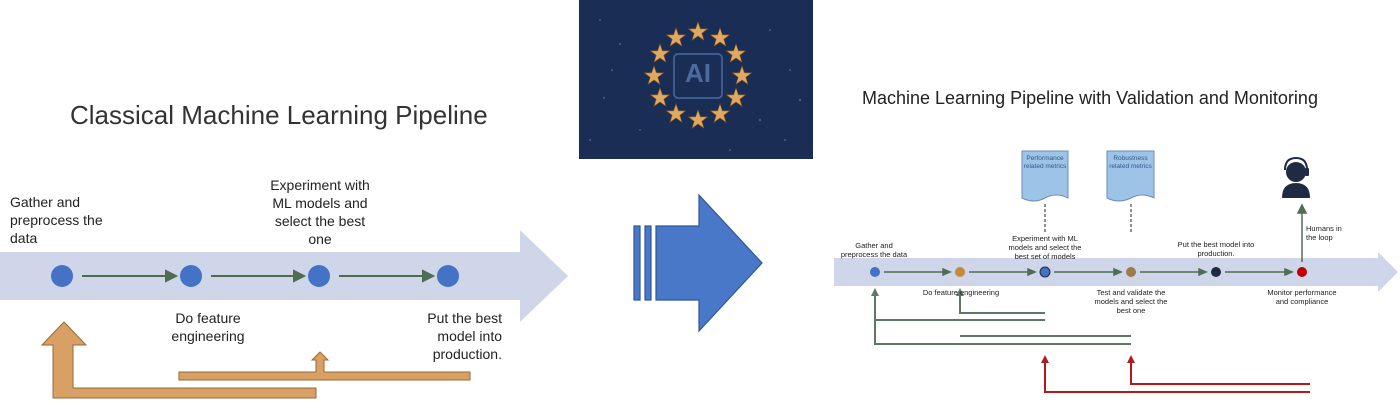 Image resolution: width=1400 pixels, height=402 pixels. What do you see at coordinates (464, 336) in the screenshot?
I see `left-step-production: Put the best model into production.` at bounding box center [464, 336].